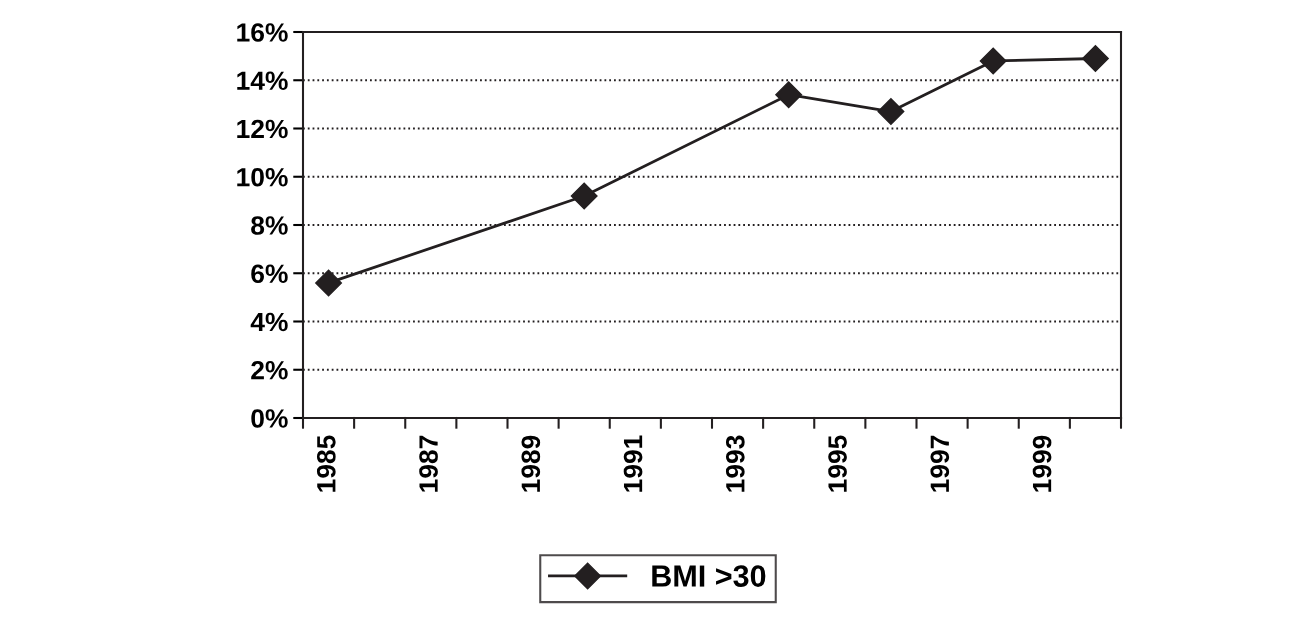 This screenshot has height=617, width=1316. Describe the element at coordinates (269, 322) in the screenshot. I see `y-tick-label: 4%` at that location.